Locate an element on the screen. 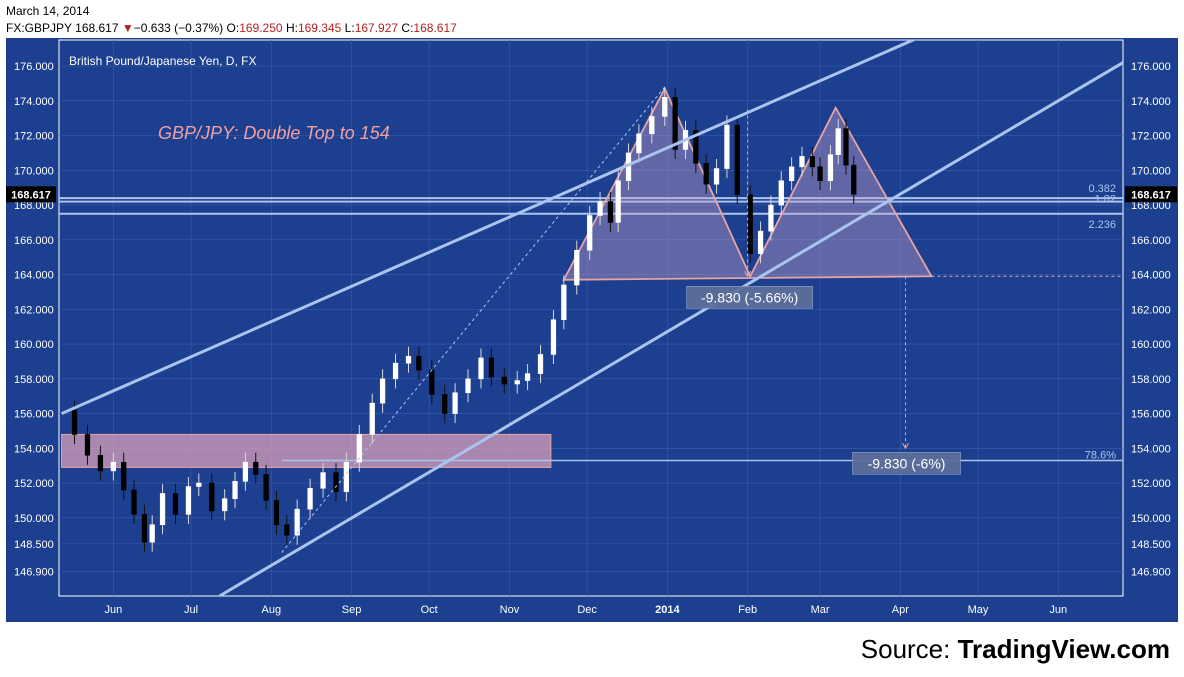 The width and height of the screenshot is (1184, 677). open-label: O: is located at coordinates (233, 28).